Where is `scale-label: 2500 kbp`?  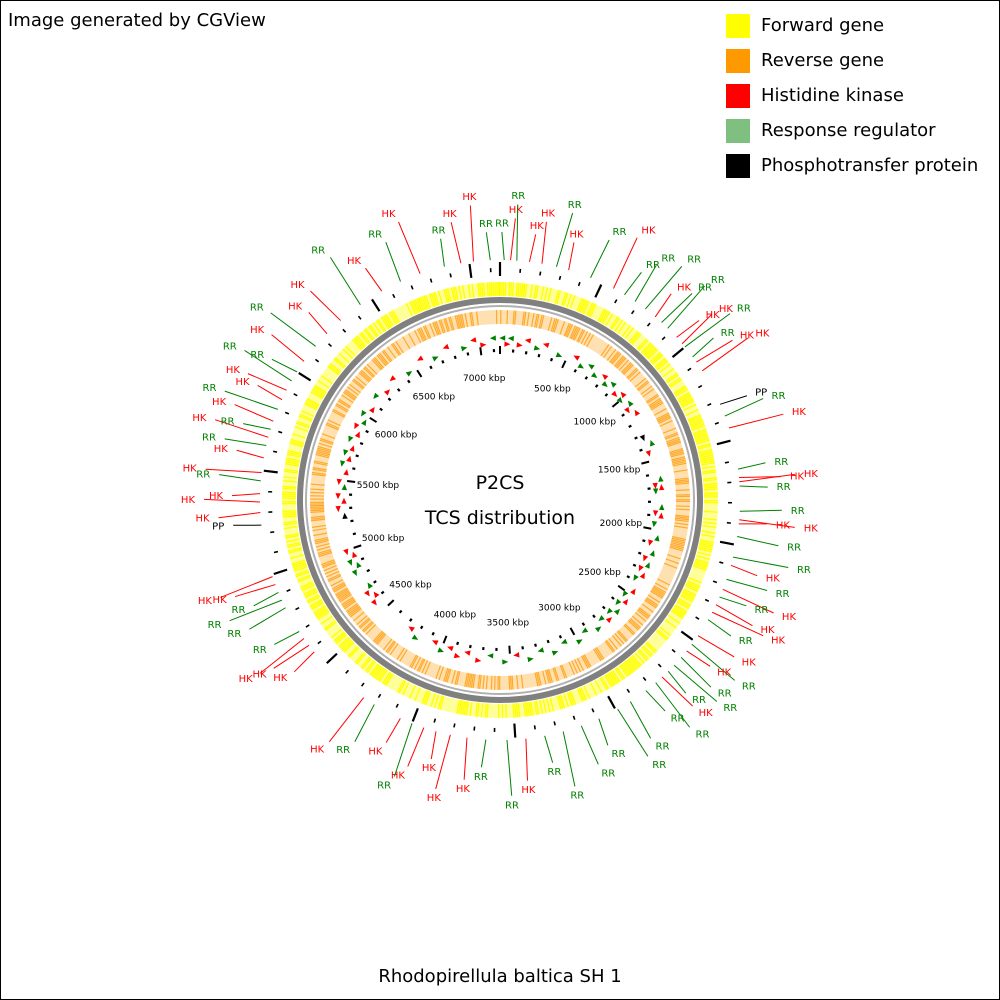 scale-label: 2500 kbp is located at coordinates (599, 573).